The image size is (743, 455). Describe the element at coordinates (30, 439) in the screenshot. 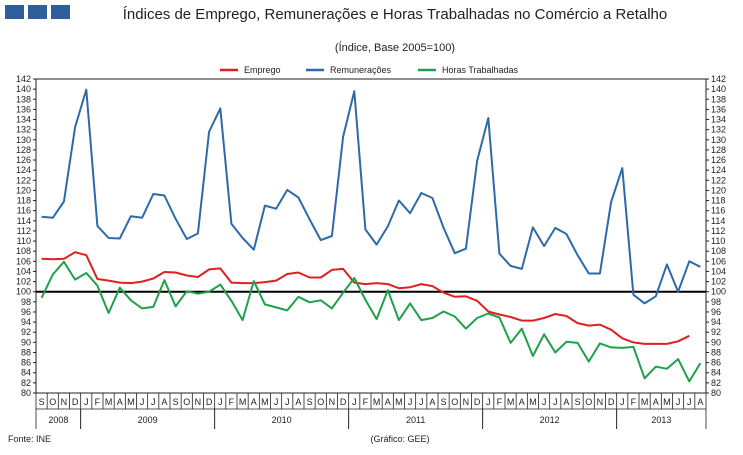

I see `source-note: Fonte: INE` at that location.